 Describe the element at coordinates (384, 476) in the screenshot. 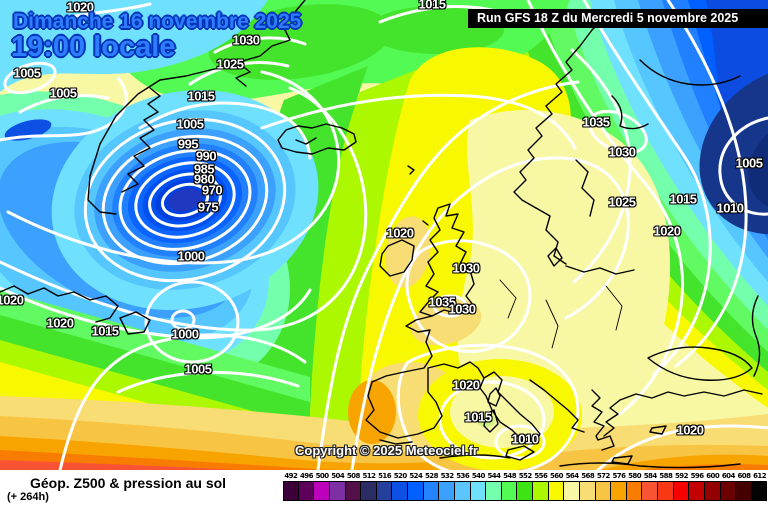

I see `legend-value: 516` at that location.